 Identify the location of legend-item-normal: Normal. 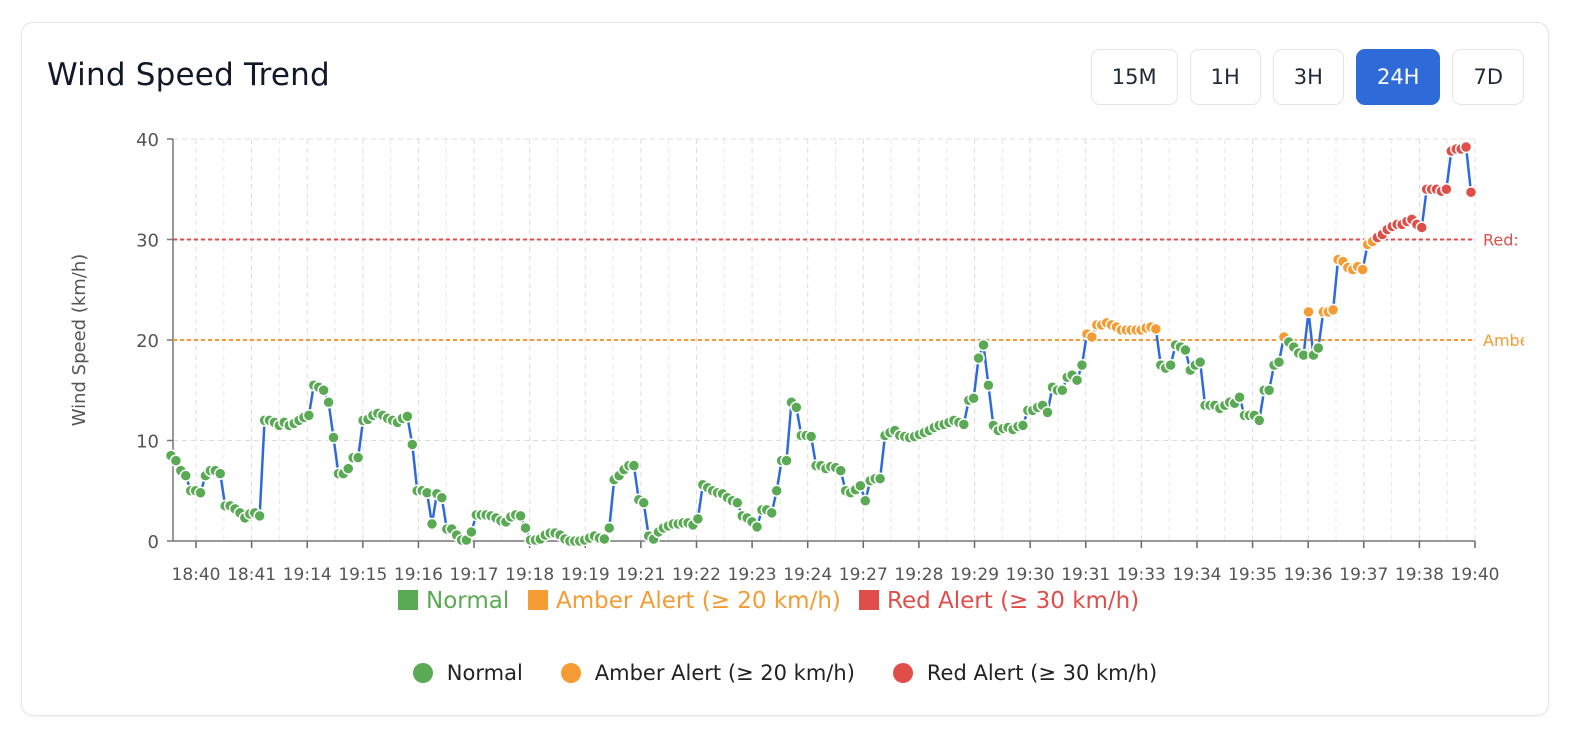
(467, 673).